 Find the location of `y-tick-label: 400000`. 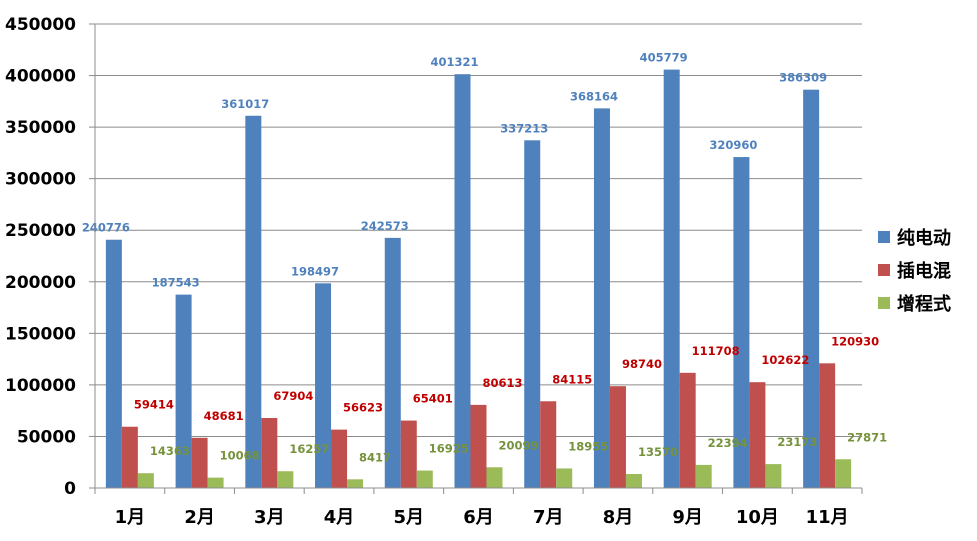

y-tick-label: 400000 is located at coordinates (40, 77).